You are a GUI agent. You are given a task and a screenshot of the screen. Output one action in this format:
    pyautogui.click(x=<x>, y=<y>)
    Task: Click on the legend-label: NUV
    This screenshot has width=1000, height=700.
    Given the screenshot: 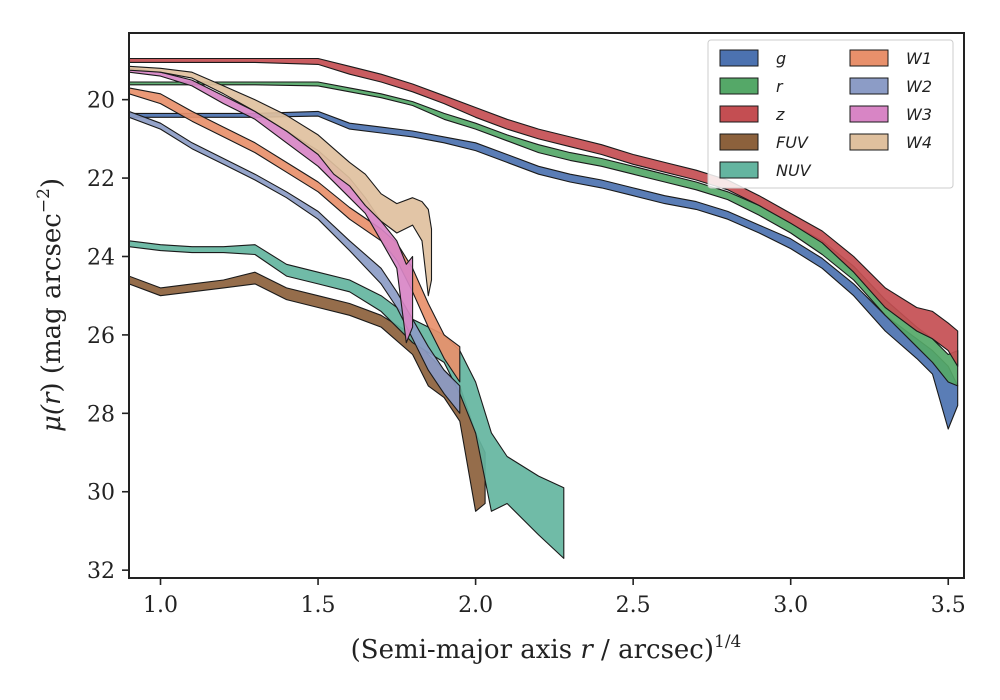 What is the action you would take?
    pyautogui.click(x=794, y=170)
    